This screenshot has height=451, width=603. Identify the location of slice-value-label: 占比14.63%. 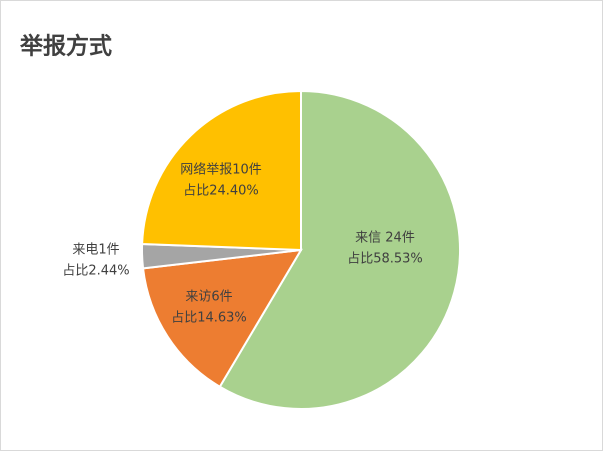
(209, 318).